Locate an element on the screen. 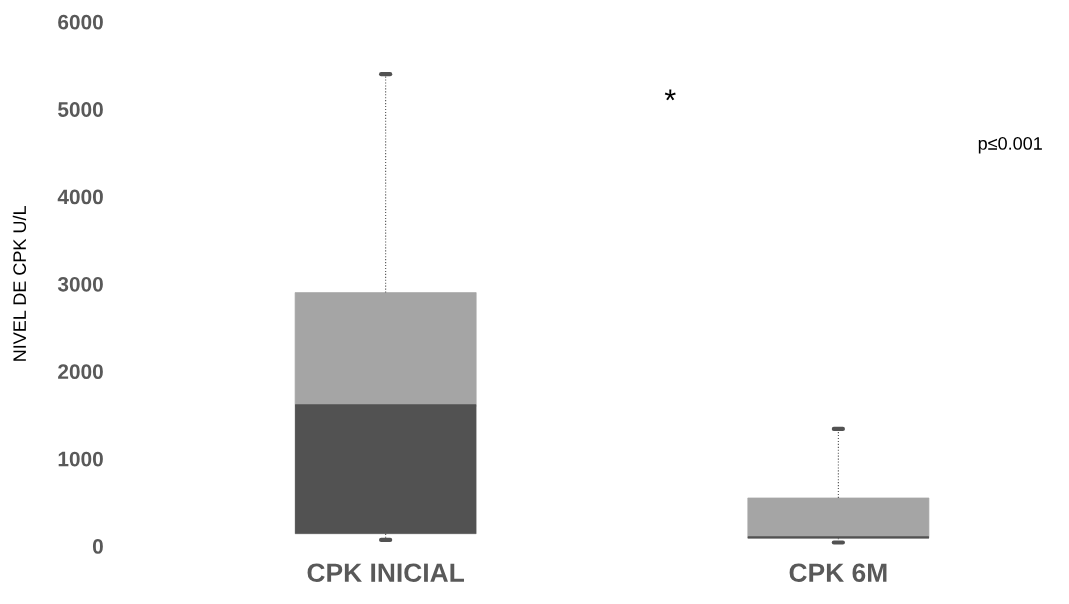  y-tick-label: 3000 is located at coordinates (80, 284).